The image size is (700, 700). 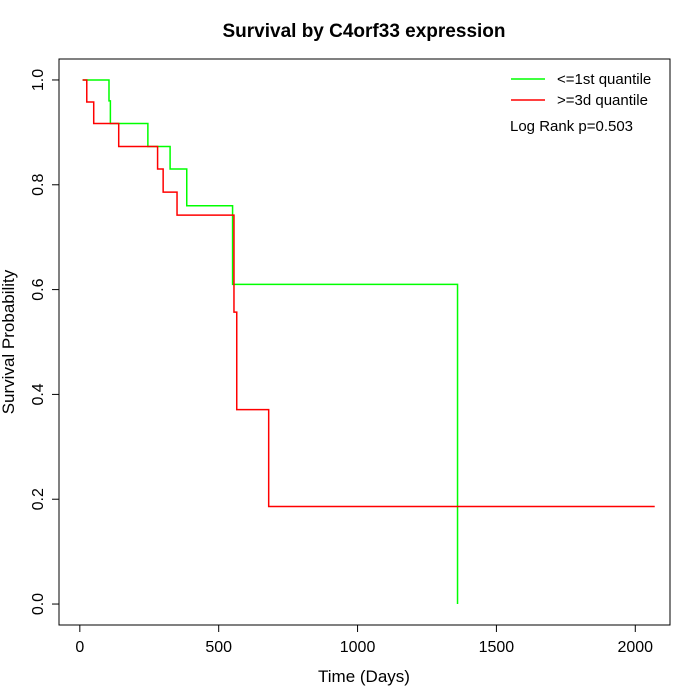 What do you see at coordinates (38, 604) in the screenshot?
I see `y-tick-label: 0.0` at bounding box center [38, 604].